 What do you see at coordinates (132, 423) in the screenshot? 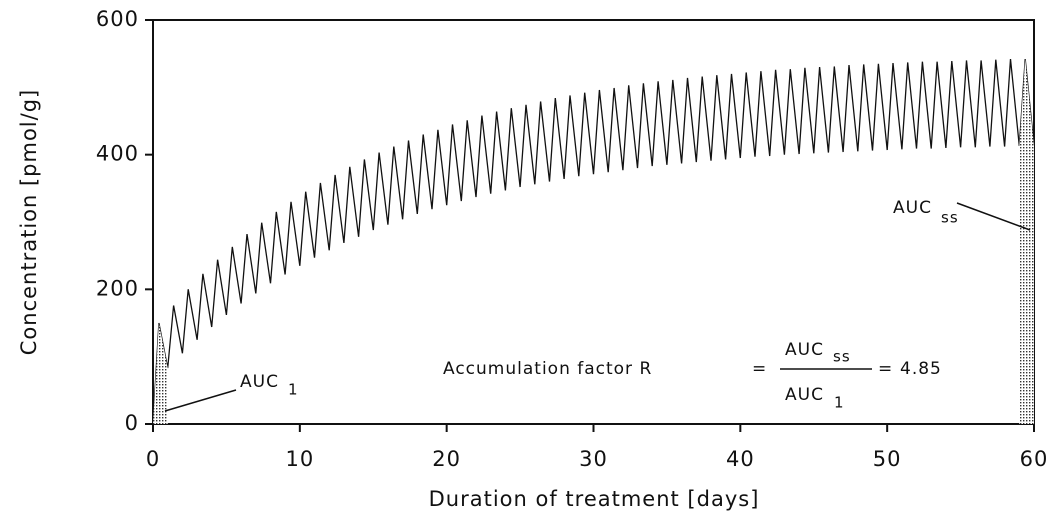
I see `y-tick-label: 0` at bounding box center [132, 423].